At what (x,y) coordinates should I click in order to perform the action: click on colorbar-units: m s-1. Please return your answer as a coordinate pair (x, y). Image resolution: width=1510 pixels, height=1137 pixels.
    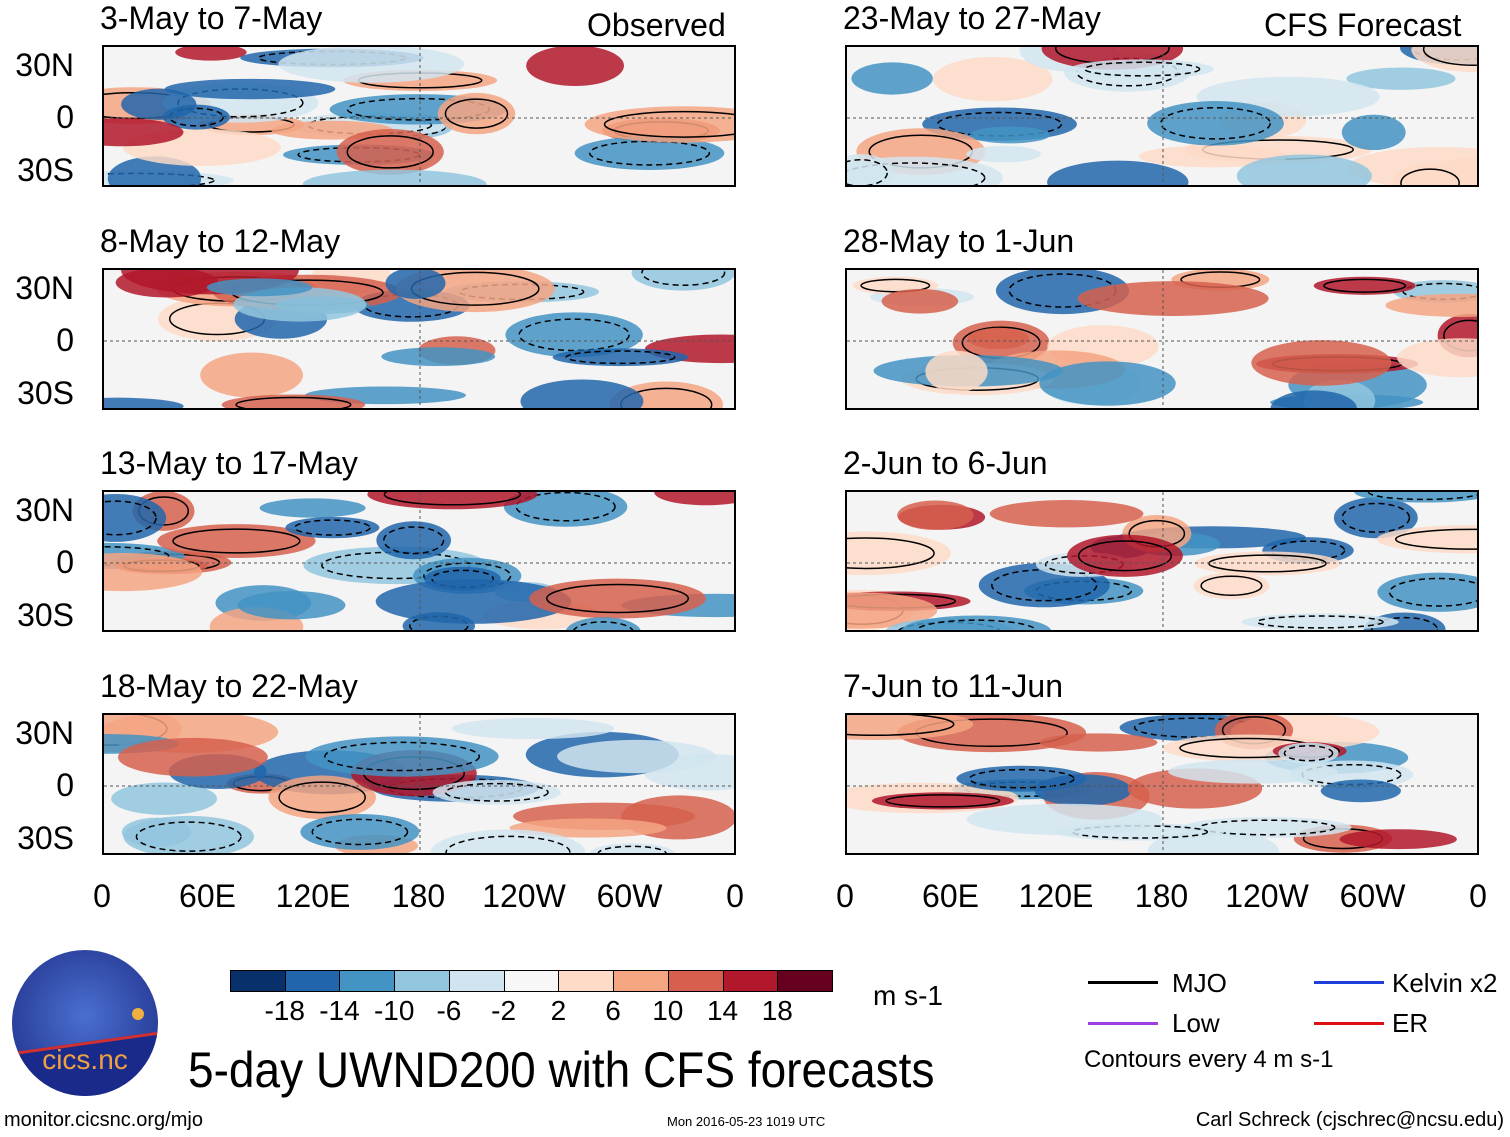
    Looking at the image, I should click on (908, 995).